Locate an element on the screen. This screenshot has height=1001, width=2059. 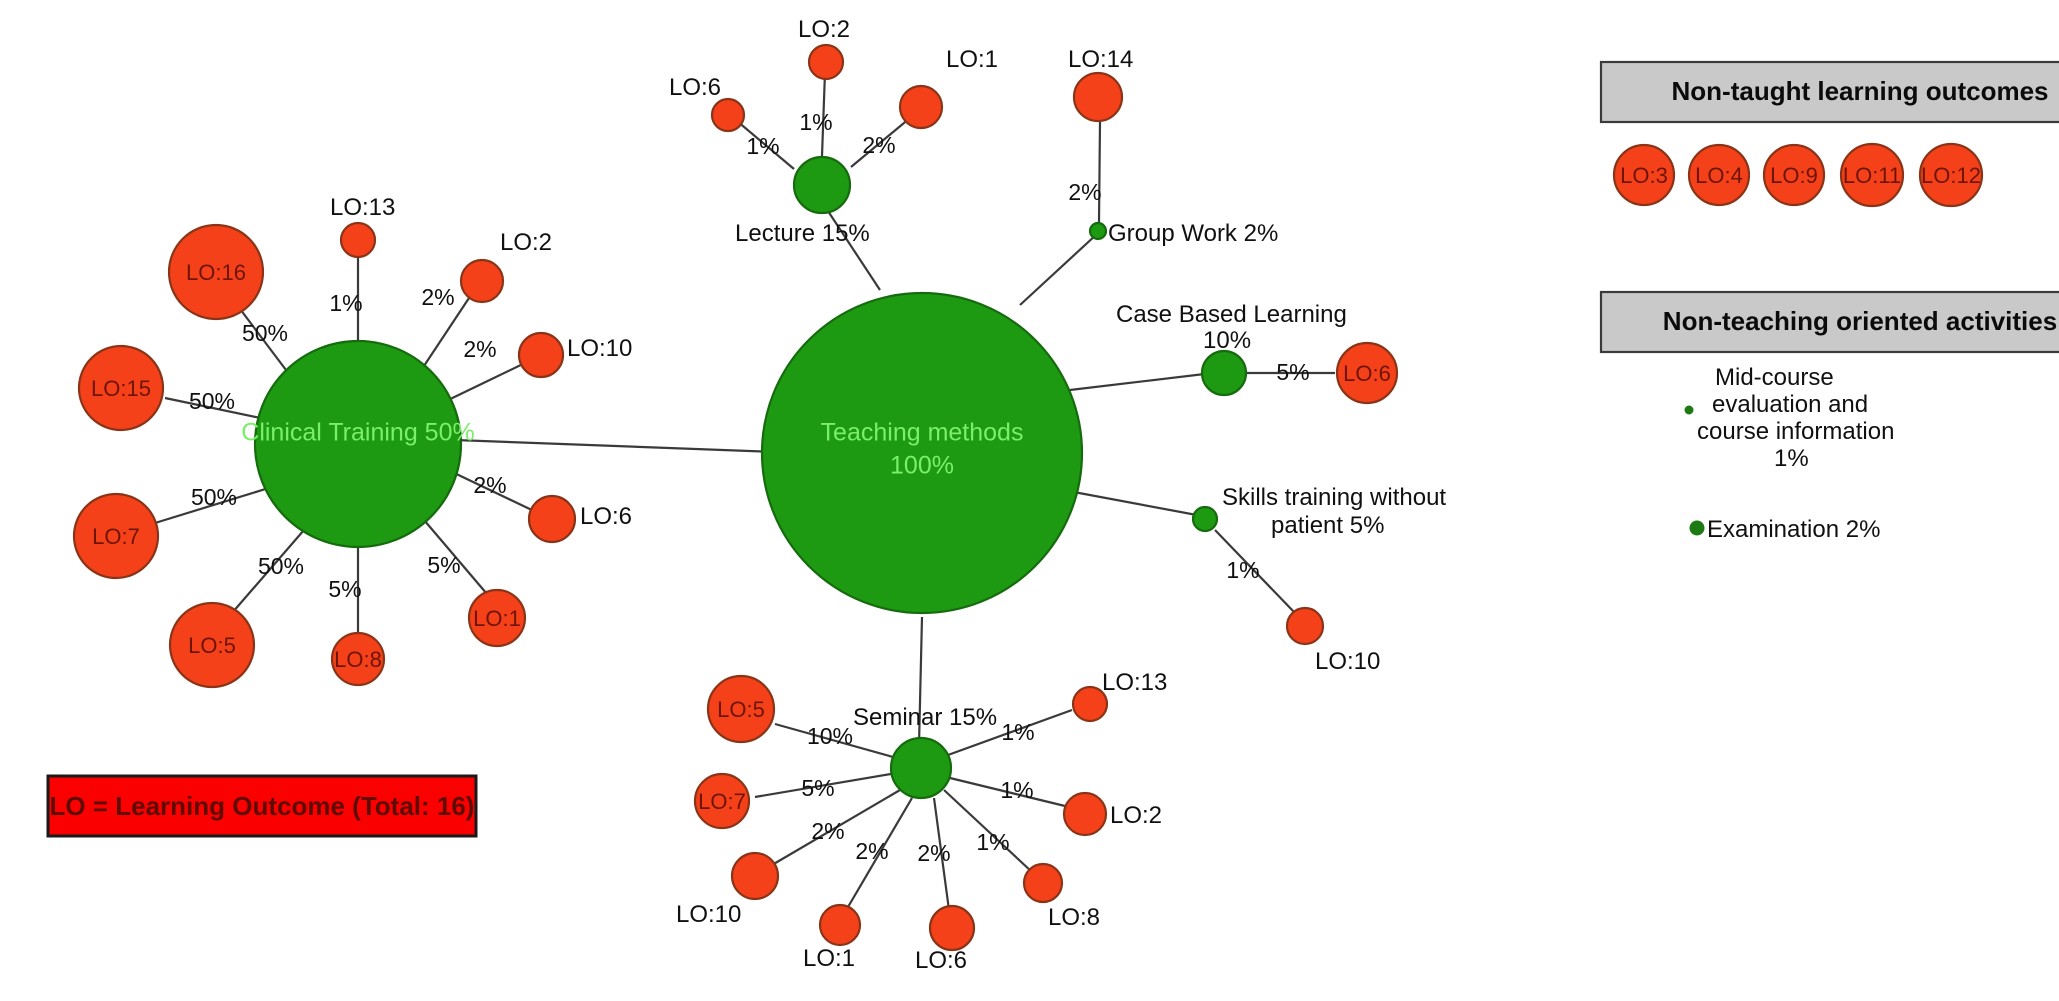
mid-course-evaluation-line3: course information is located at coordinates (1795, 431).